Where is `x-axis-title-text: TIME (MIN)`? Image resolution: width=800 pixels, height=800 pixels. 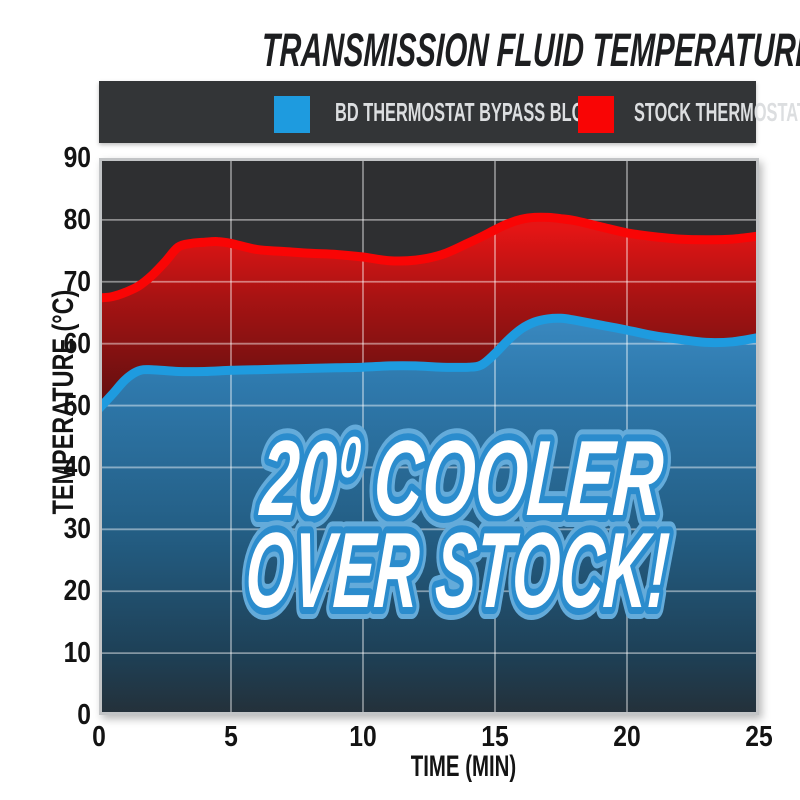
x-axis-title-text: TIME (MIN) is located at coordinates (463, 766).